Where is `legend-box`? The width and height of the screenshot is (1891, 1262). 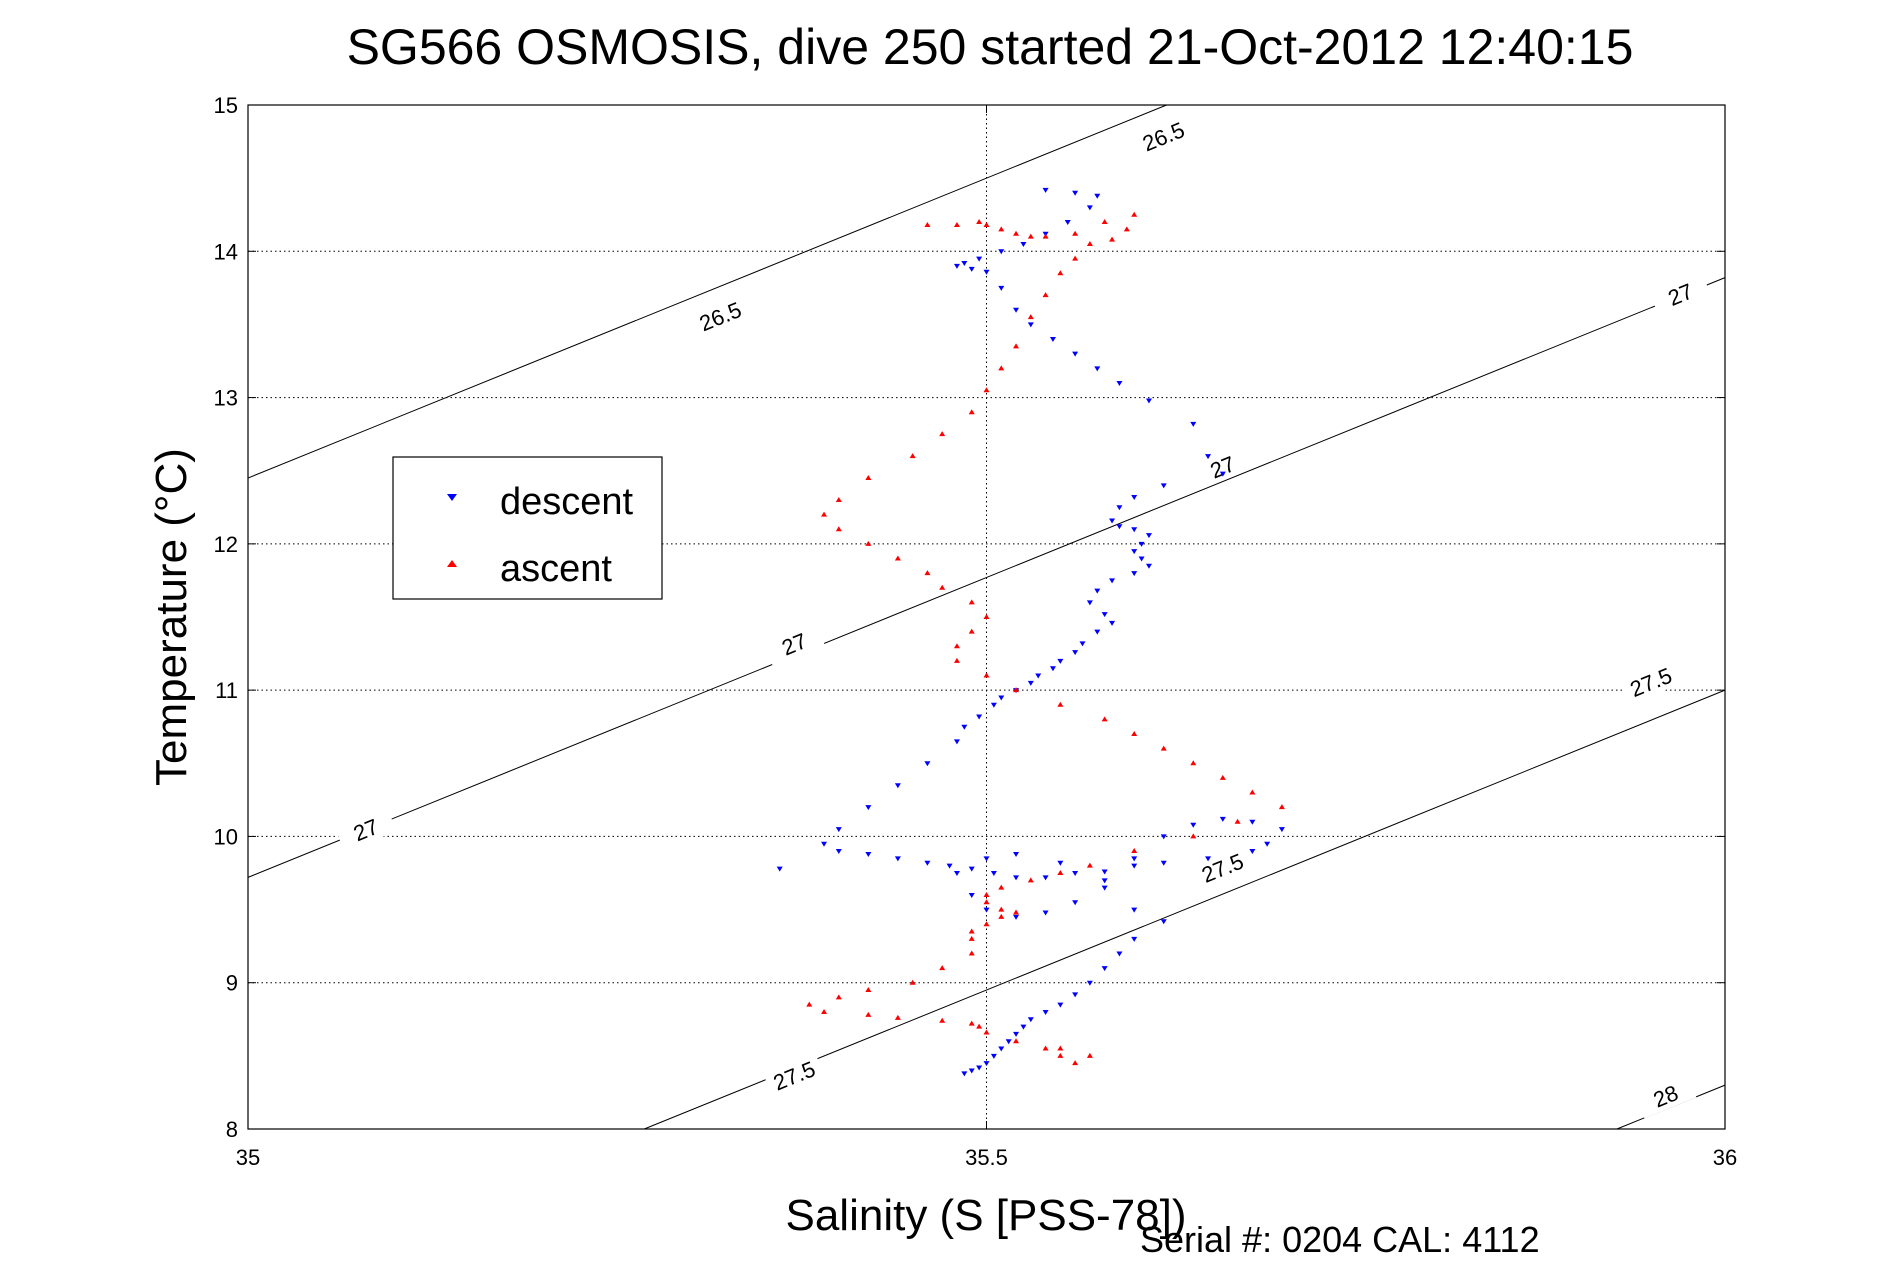
legend-box is located at coordinates (527, 528).